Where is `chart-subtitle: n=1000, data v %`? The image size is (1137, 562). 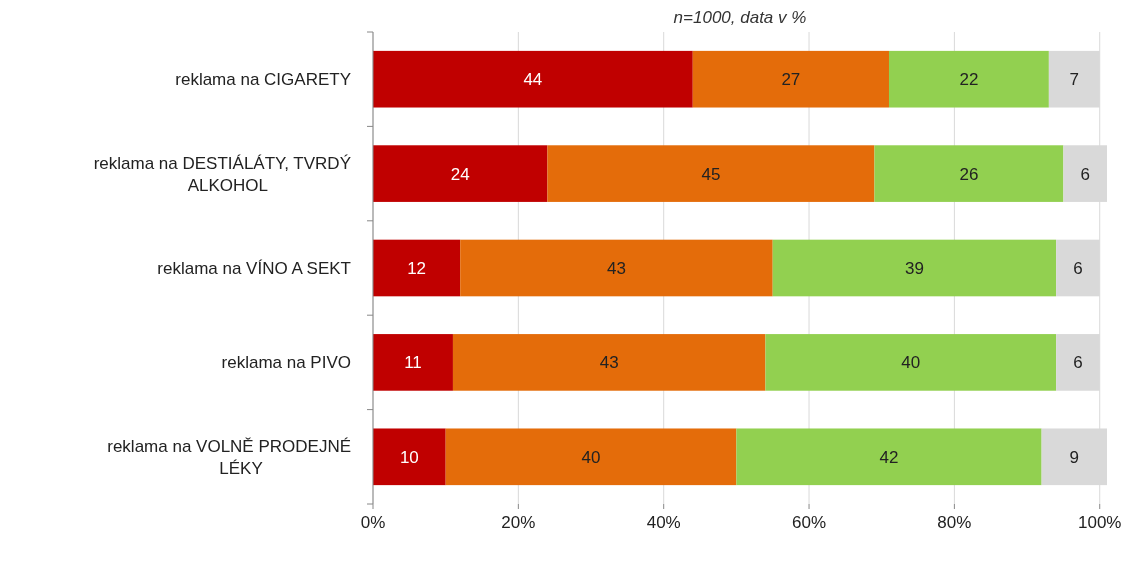 chart-subtitle: n=1000, data v % is located at coordinates (740, 17).